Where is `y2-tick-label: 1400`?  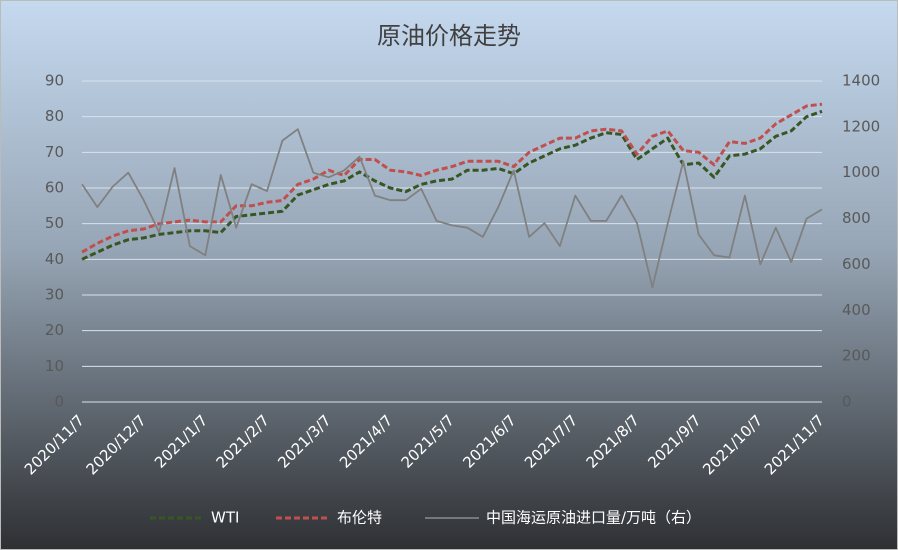 y2-tick-label: 1400 is located at coordinates (861, 81).